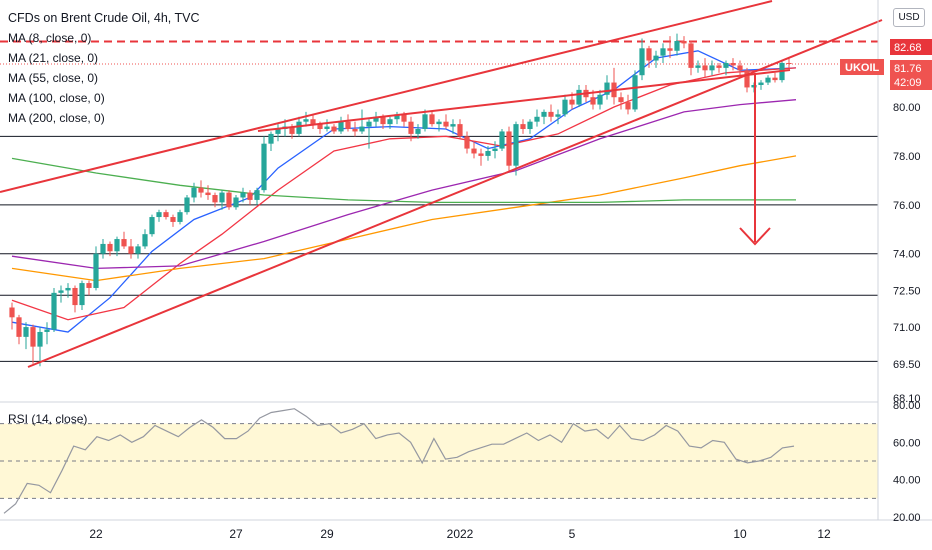  What do you see at coordinates (50, 38) in the screenshot?
I see `ma8-legend: MA (8, close, 0)` at bounding box center [50, 38].